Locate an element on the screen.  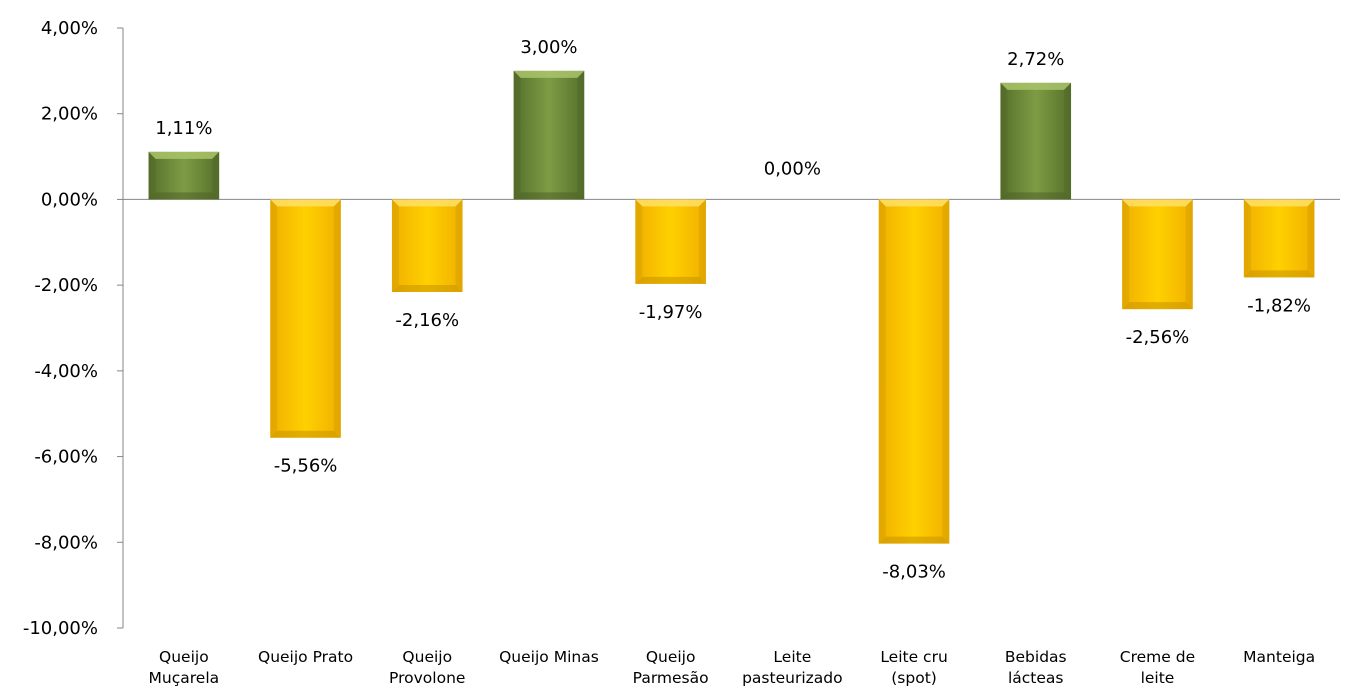
data-label: -5,56% is located at coordinates (306, 466).